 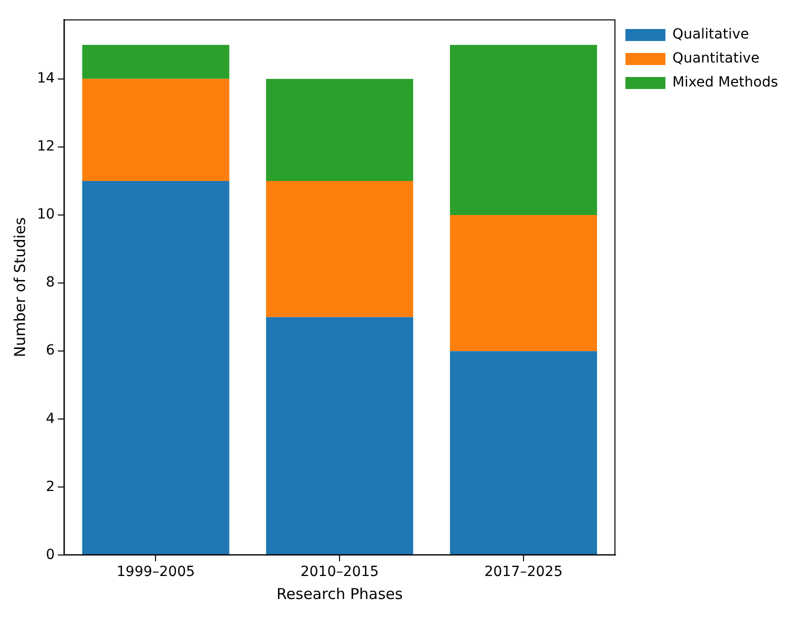 What do you see at coordinates (50, 486) in the screenshot?
I see `y-tick-label: 2` at bounding box center [50, 486].